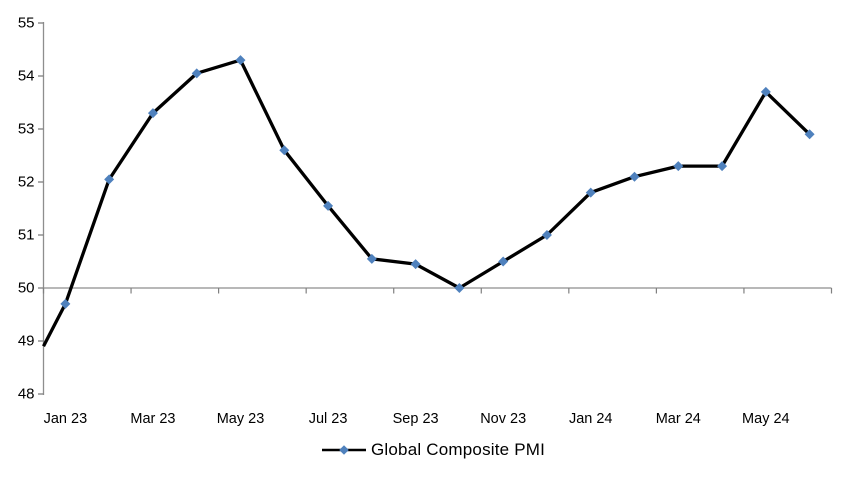 This screenshot has width=852, height=486. I want to click on y-axis-label: 48, so click(26, 394).